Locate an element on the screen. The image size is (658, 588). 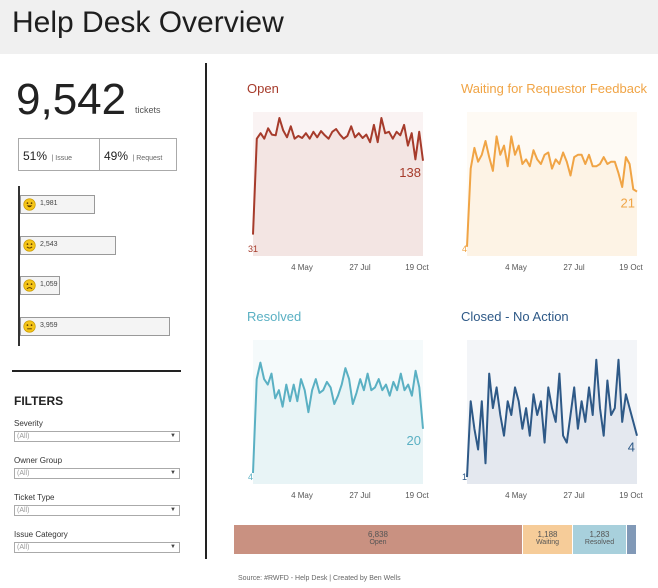
end-value-label: 21 is located at coordinates (628, 203).